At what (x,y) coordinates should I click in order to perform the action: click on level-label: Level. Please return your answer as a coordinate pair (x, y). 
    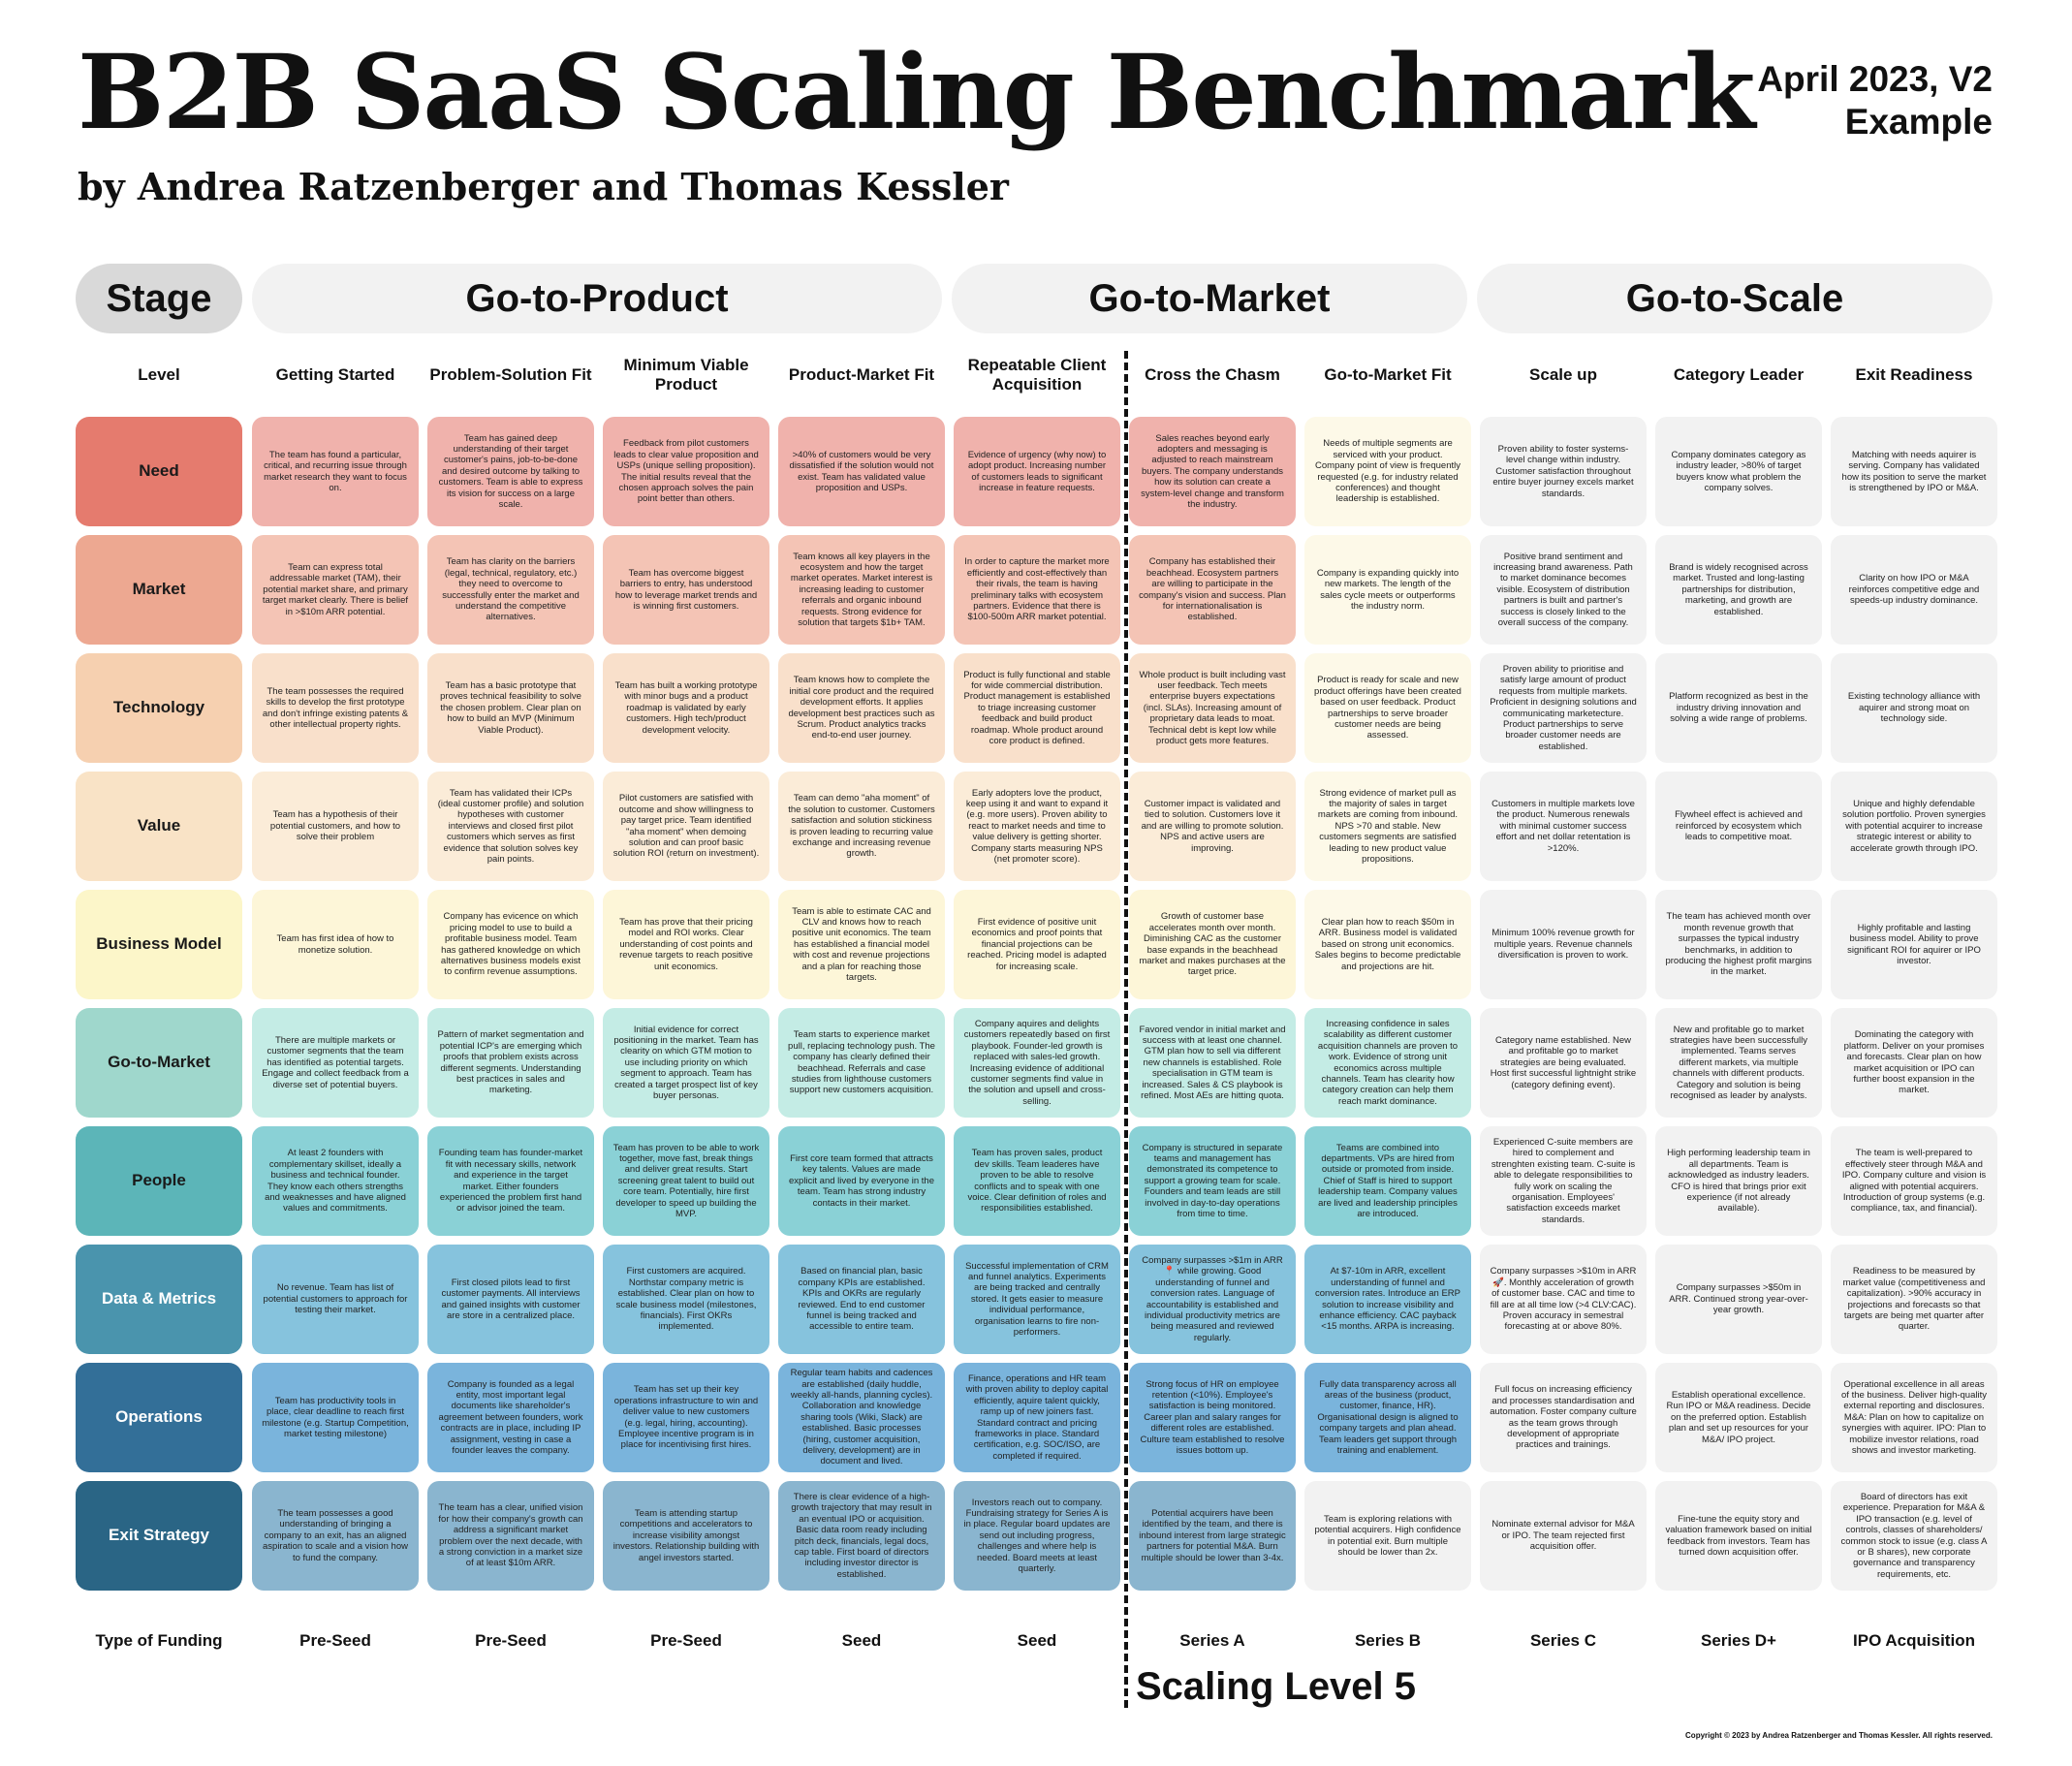
    Looking at the image, I should click on (159, 375).